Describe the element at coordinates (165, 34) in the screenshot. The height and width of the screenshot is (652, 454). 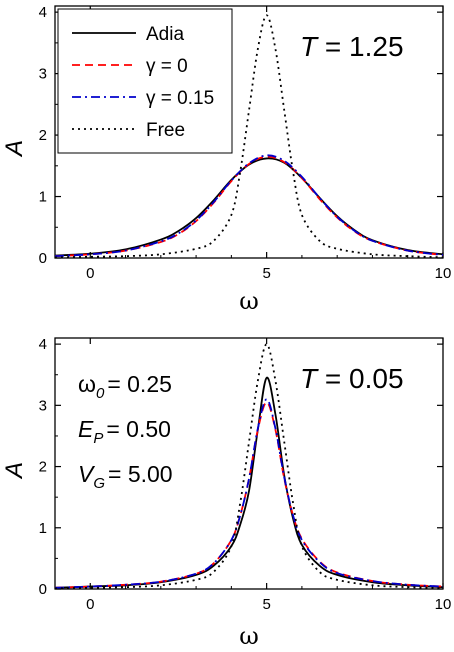
I see `legend-label: Adia` at that location.